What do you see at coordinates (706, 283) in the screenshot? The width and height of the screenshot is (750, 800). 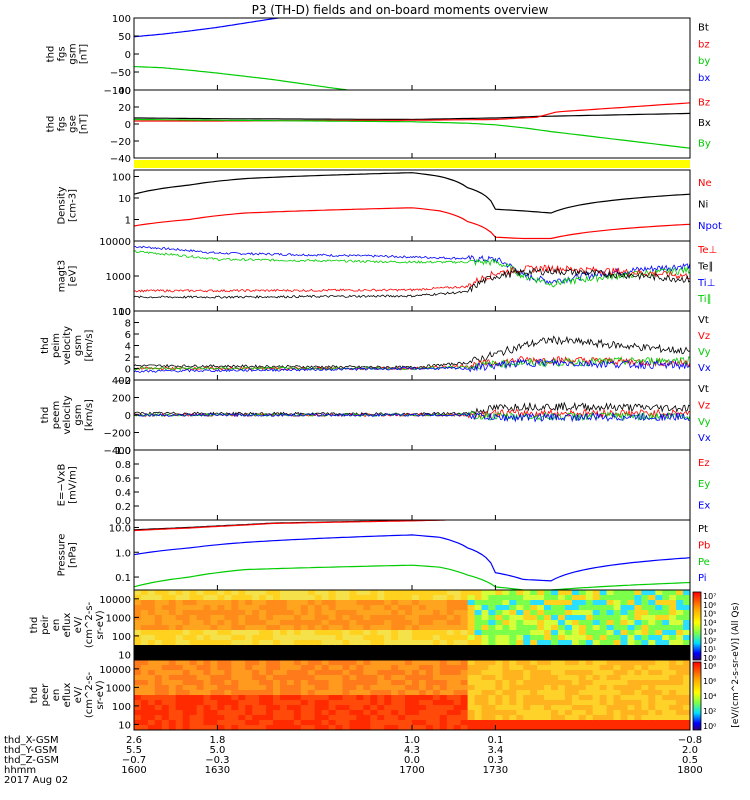 I see `legend-label: Ti⊥` at bounding box center [706, 283].